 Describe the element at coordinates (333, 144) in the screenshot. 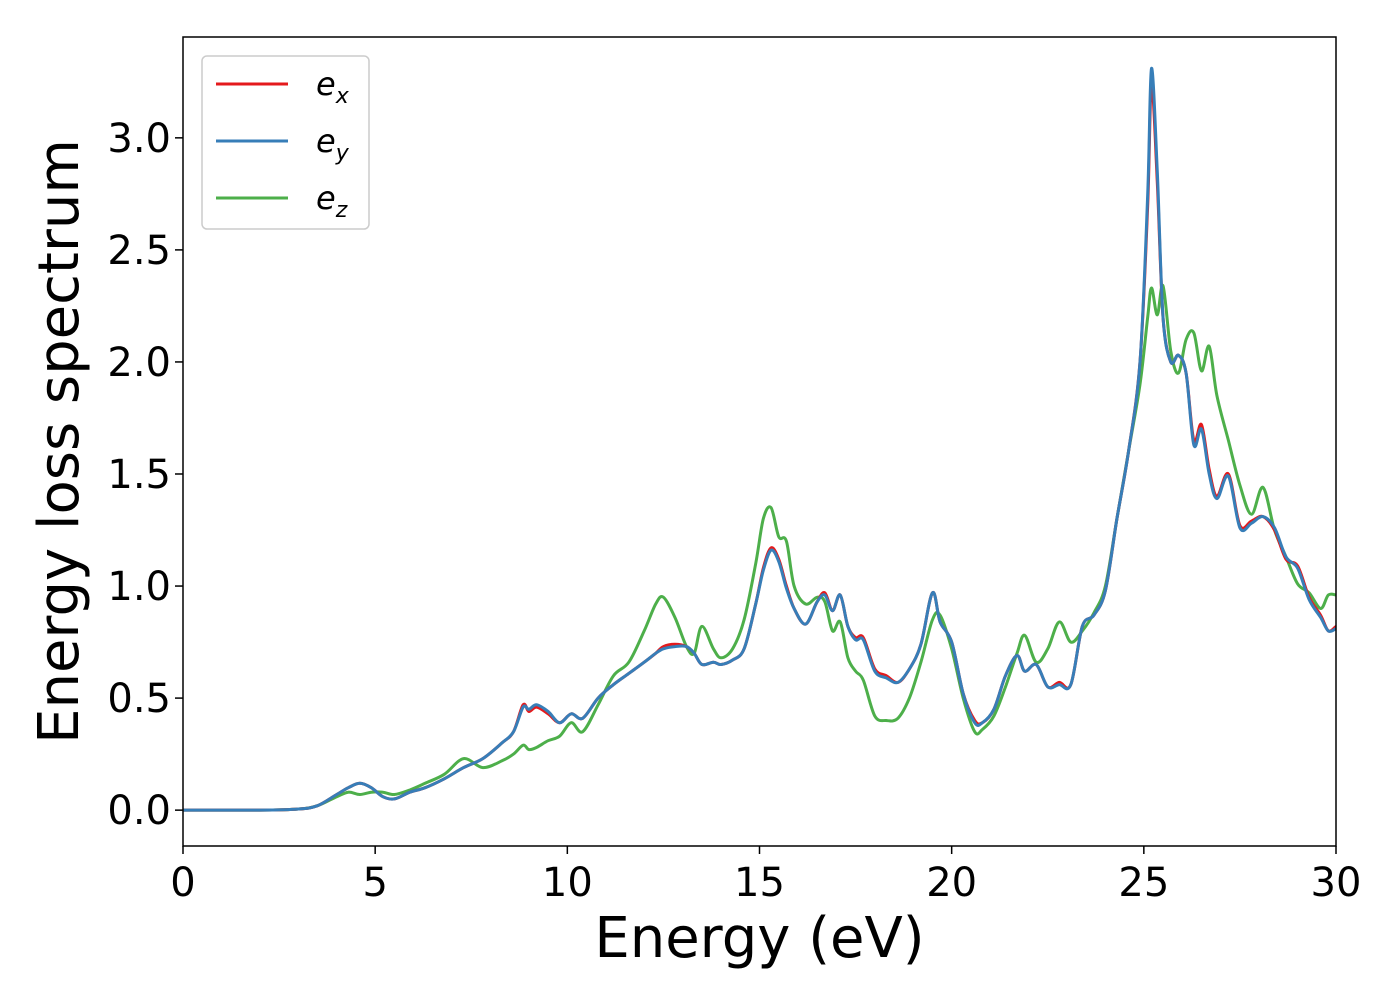

I see `legend-label-e-y: ey` at that location.